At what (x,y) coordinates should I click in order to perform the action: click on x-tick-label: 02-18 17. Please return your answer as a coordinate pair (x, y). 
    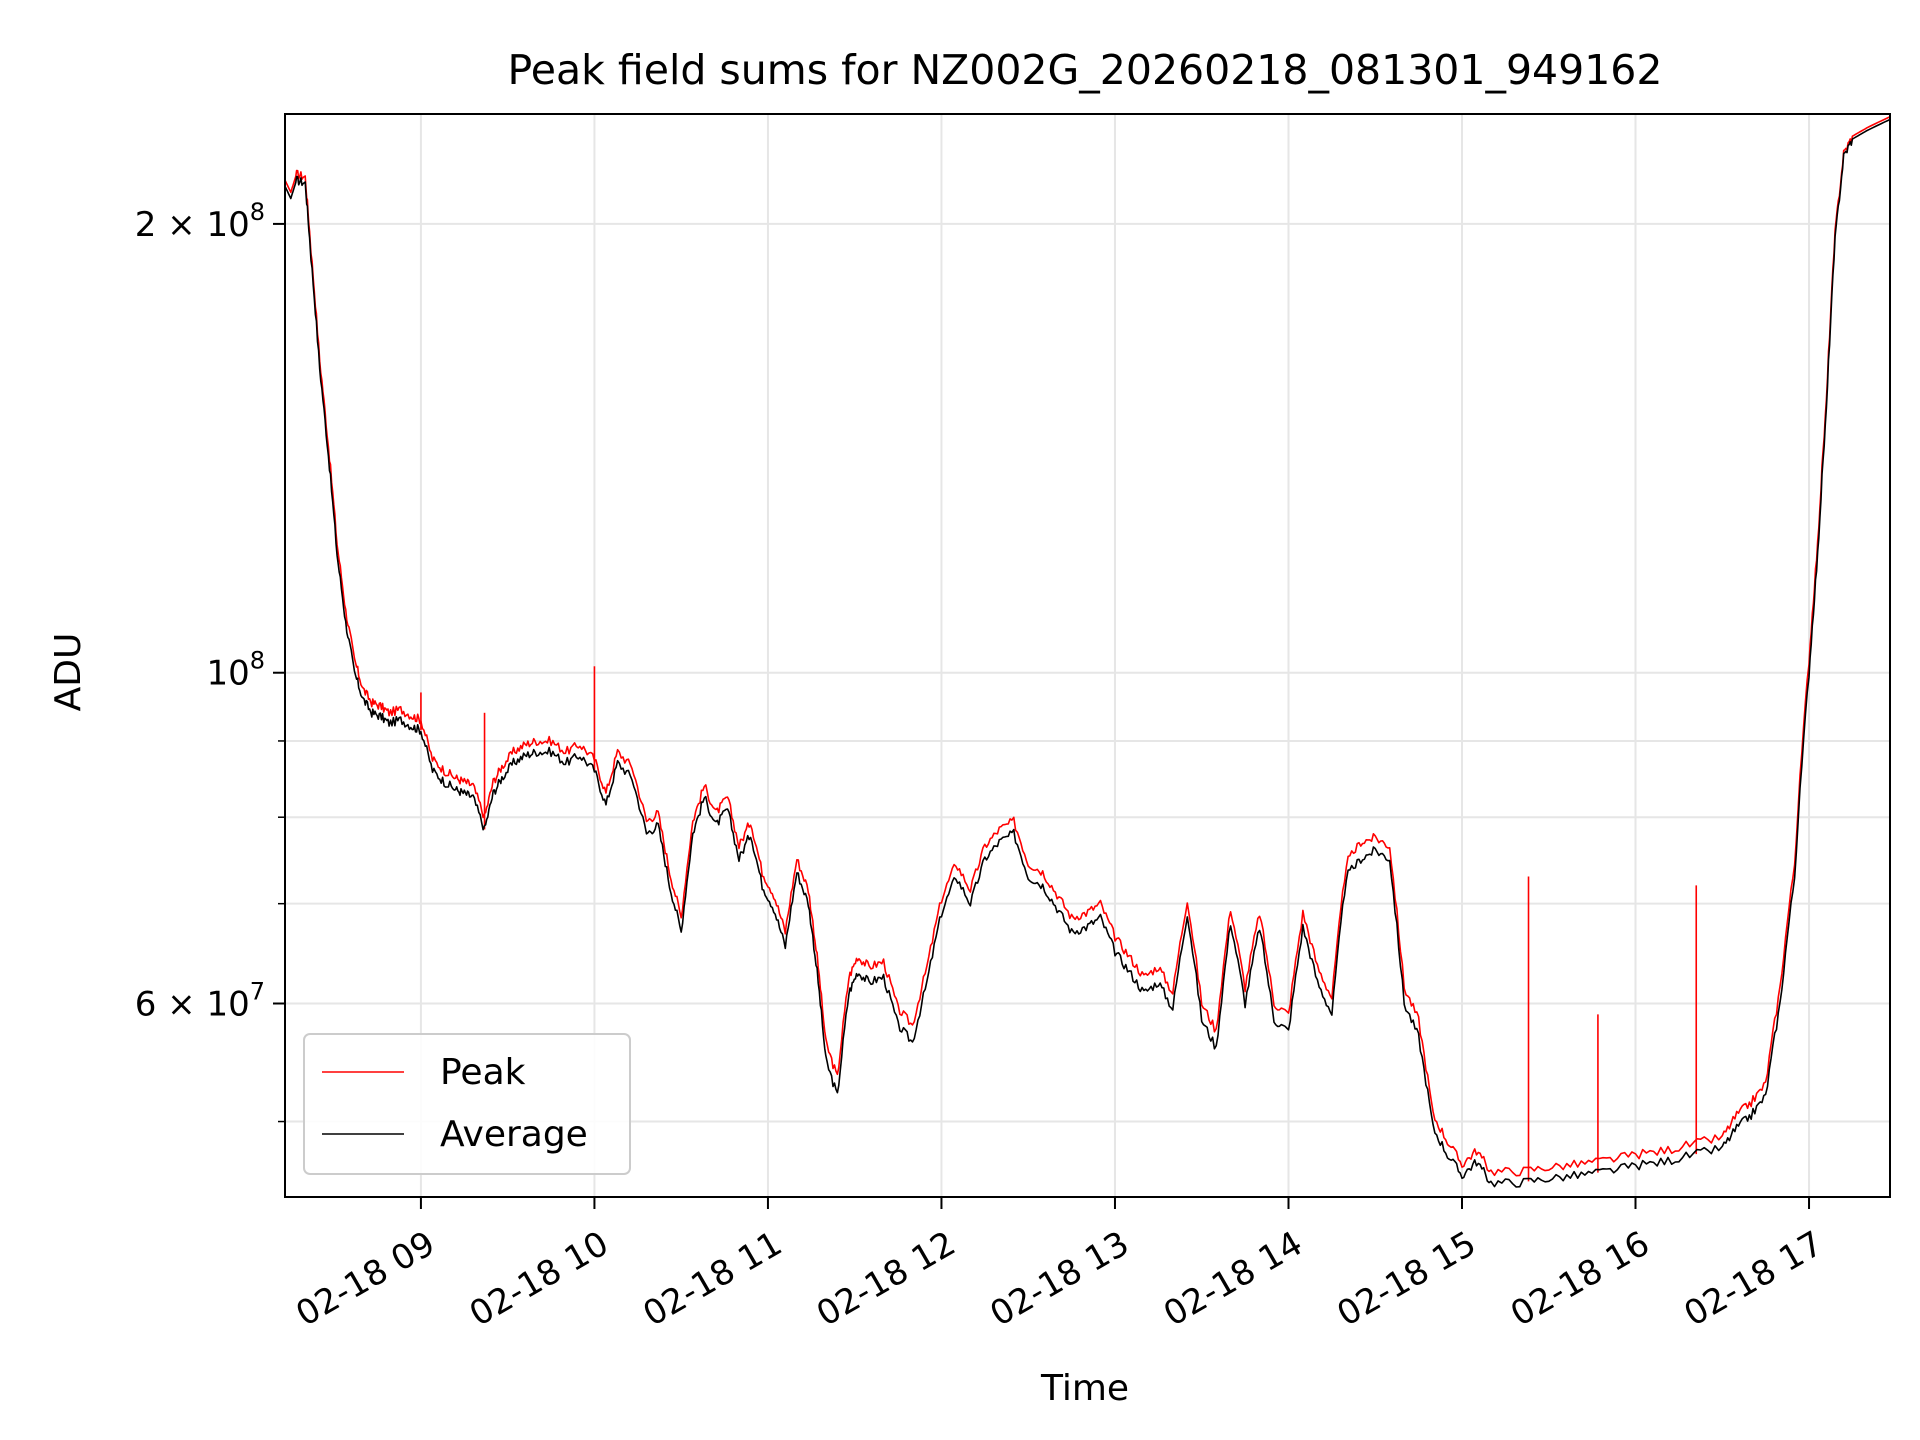
    Looking at the image, I should click on (1754, 1279).